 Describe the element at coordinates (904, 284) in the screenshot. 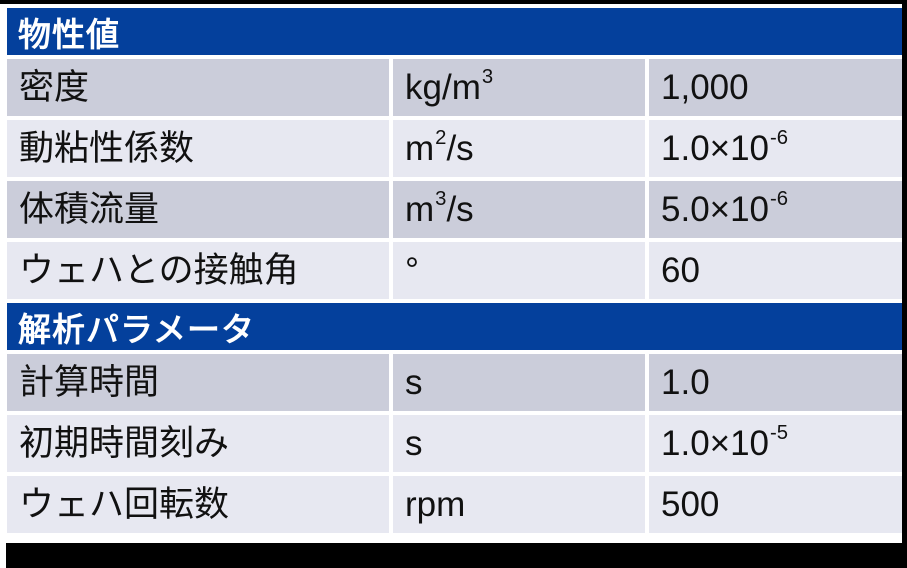

I see `right-border` at that location.